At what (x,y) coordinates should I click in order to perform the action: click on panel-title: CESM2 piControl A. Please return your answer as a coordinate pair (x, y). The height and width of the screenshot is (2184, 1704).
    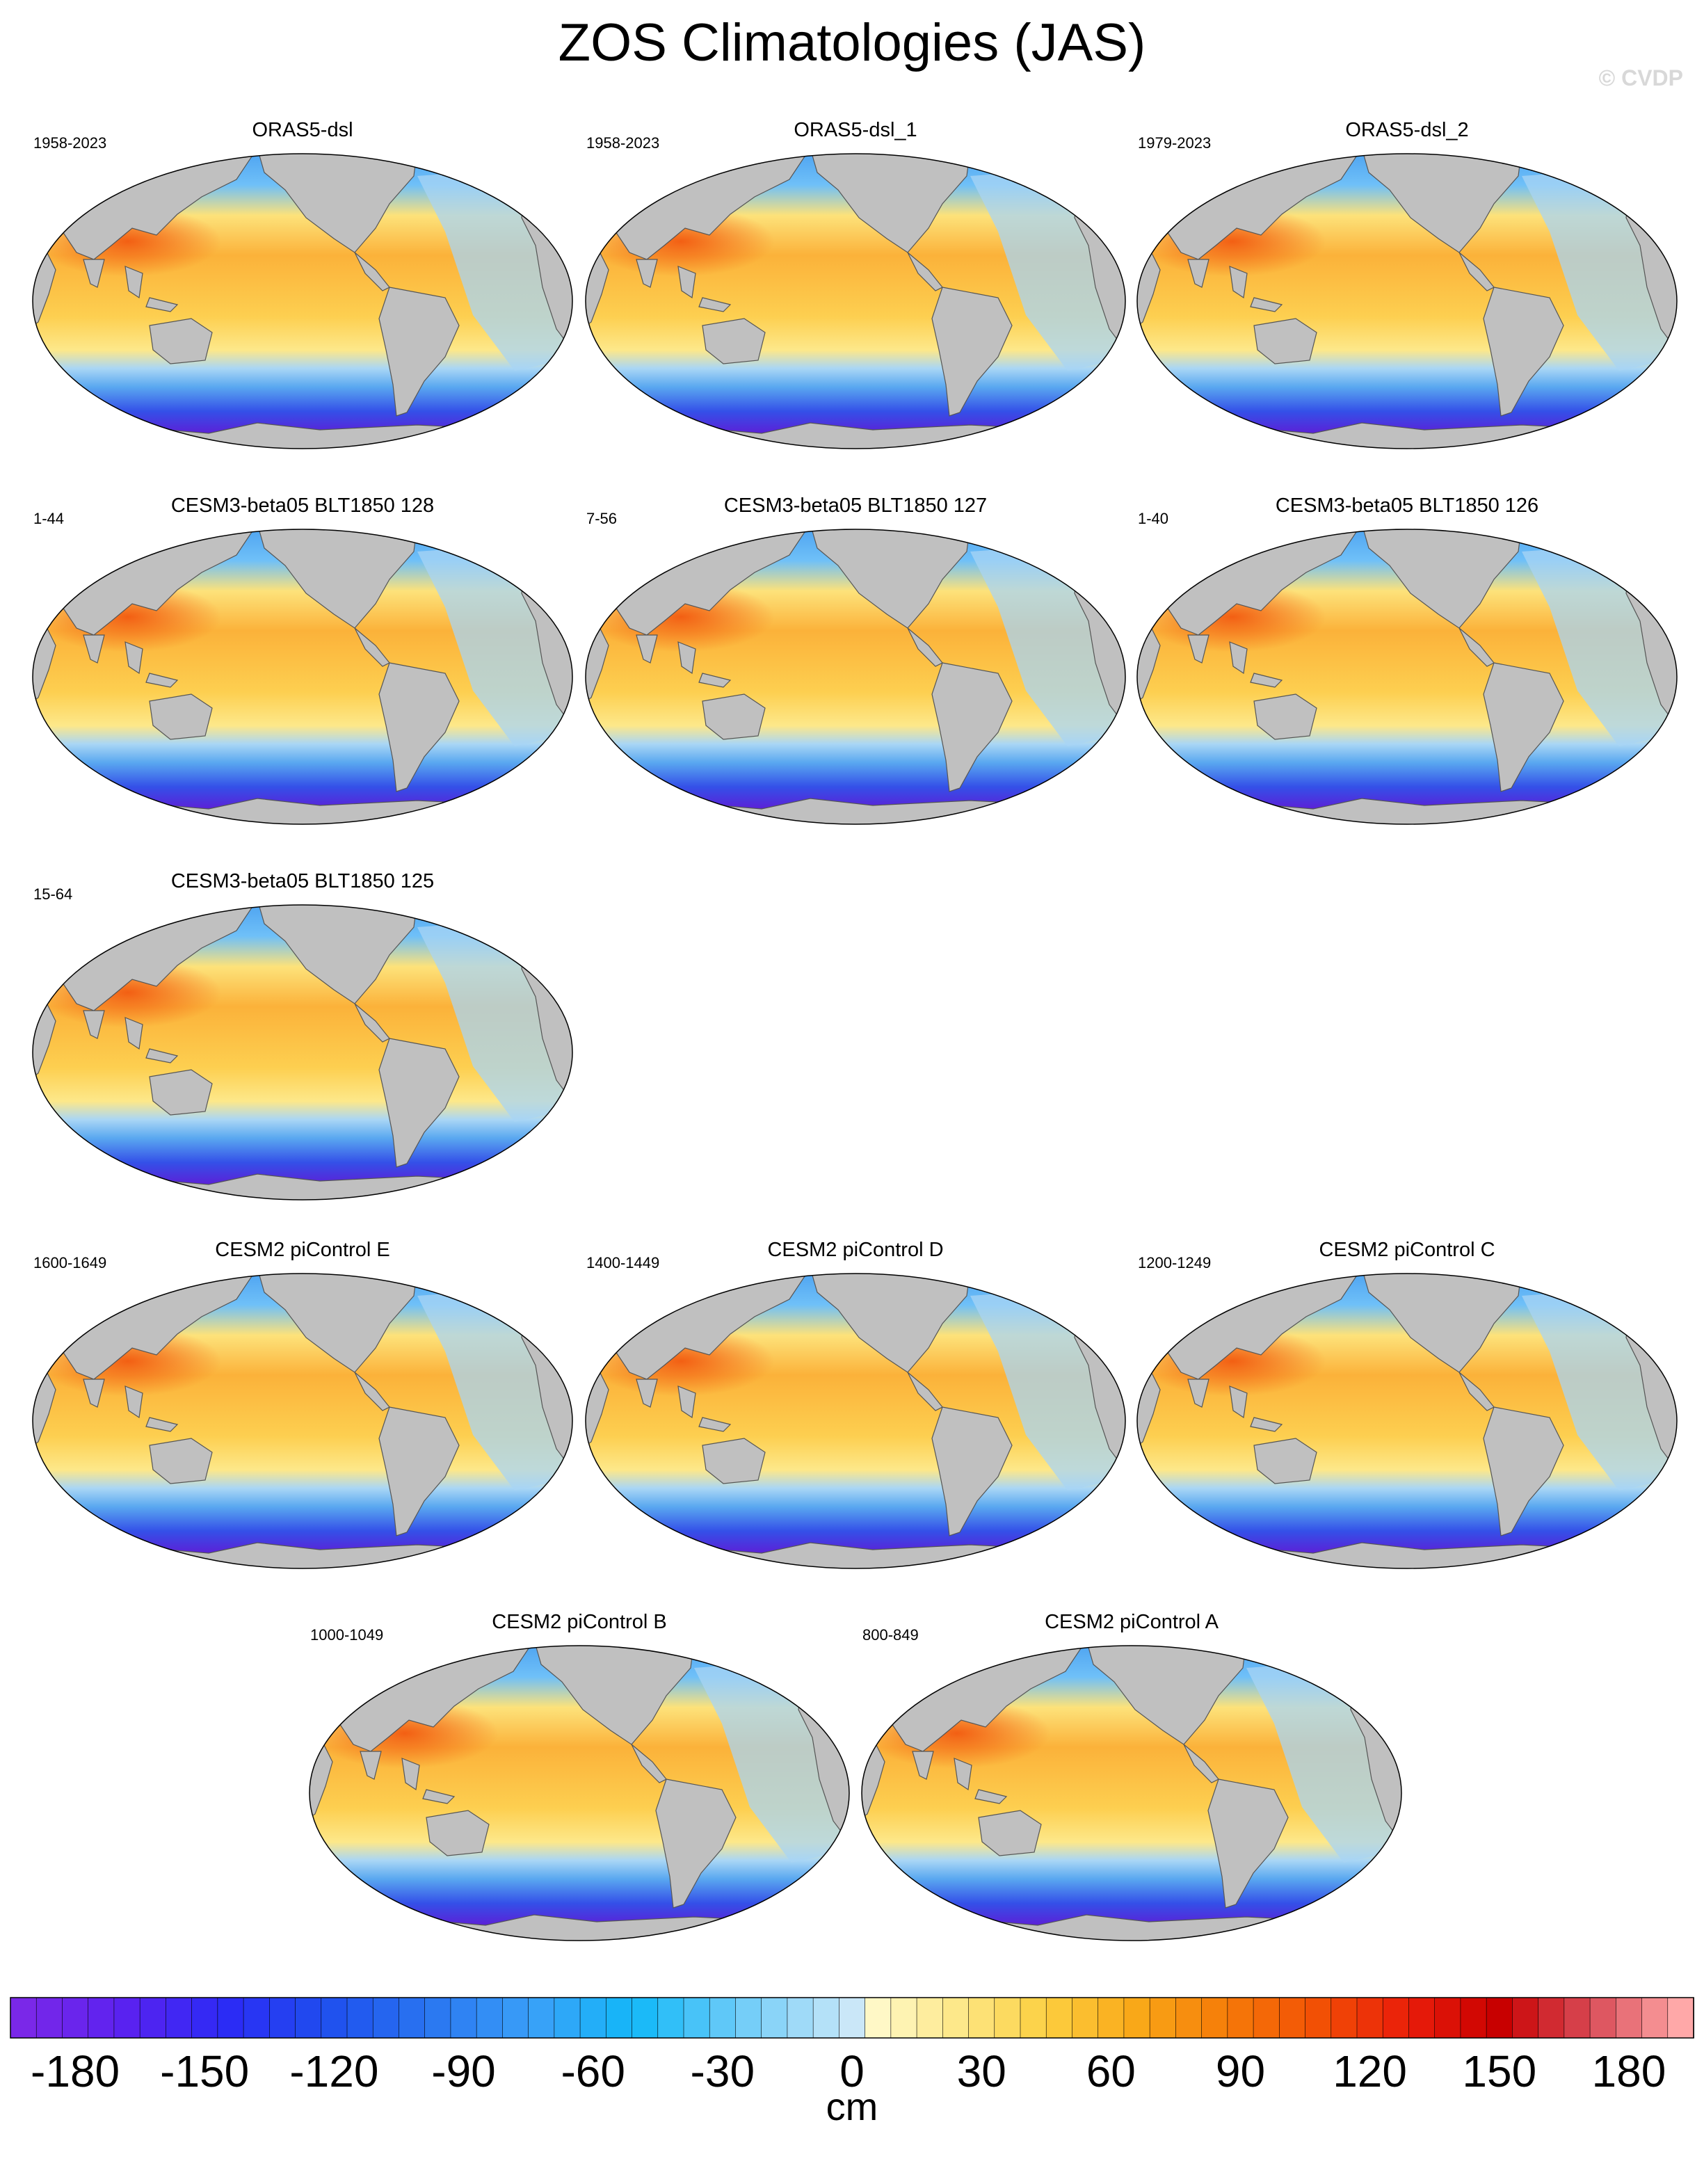
    Looking at the image, I should click on (1132, 1622).